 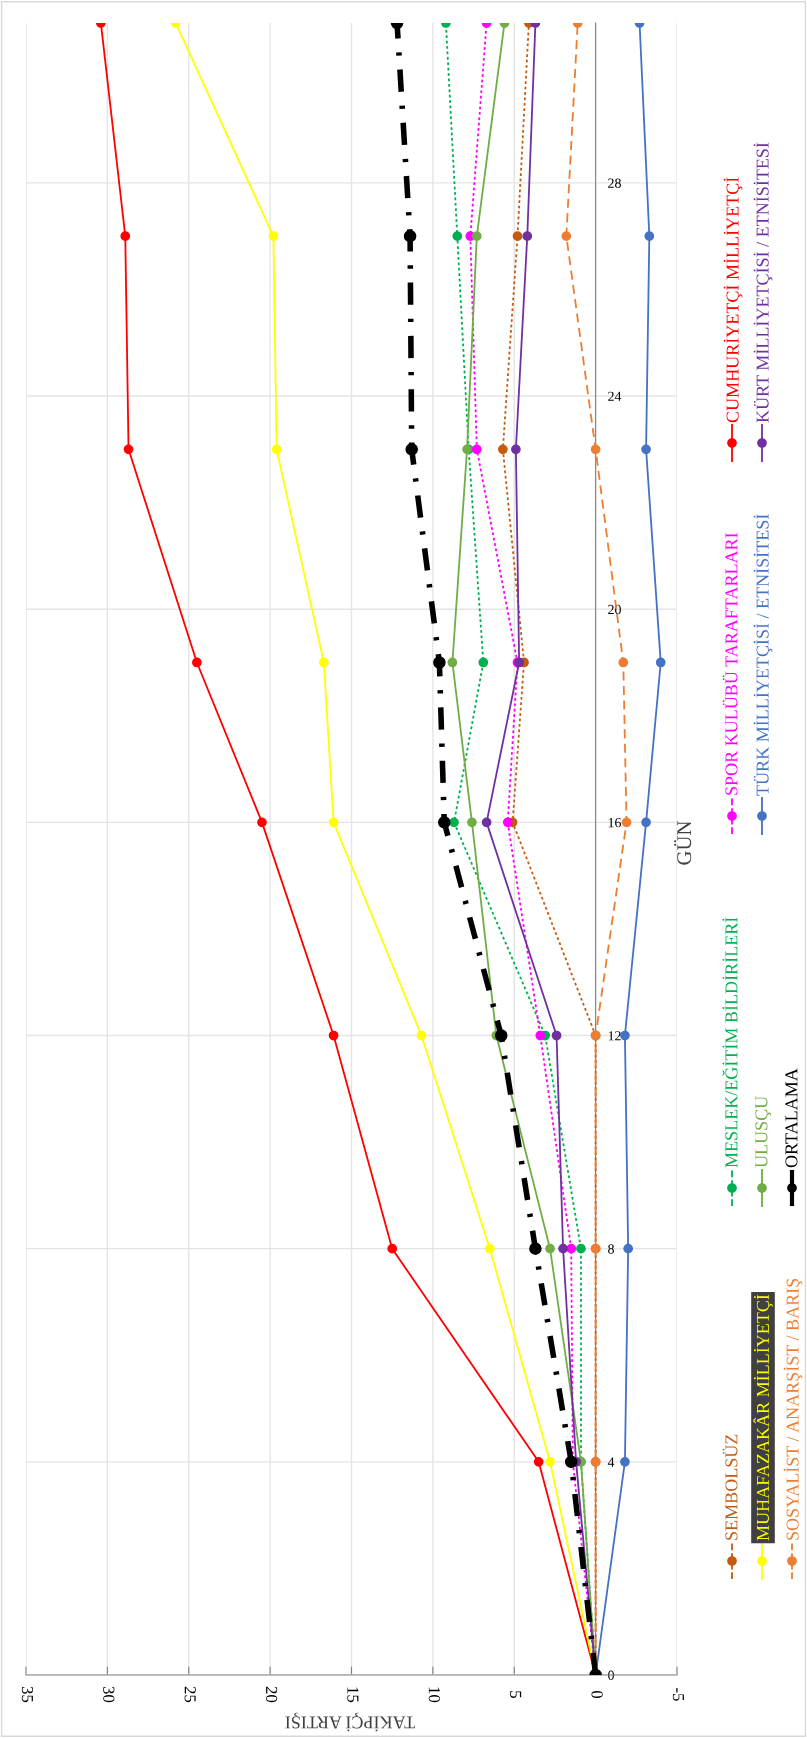 I want to click on text: TÜRK MİLLİYETÇİSİ / ETNİSİTESİ, so click(x=763, y=655).